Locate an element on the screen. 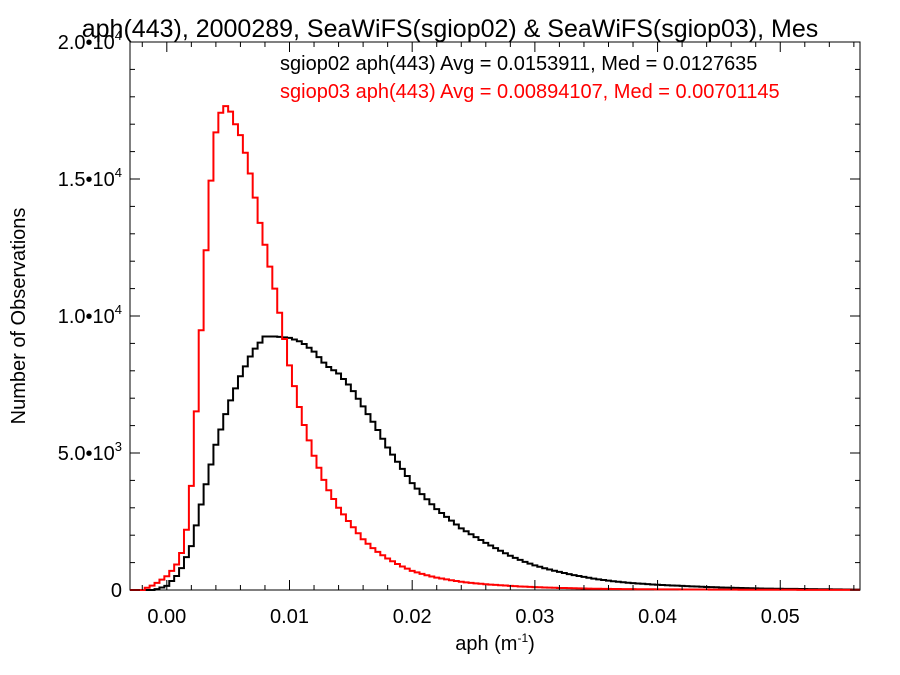 This screenshot has height=675, width=900. x-tick-label: 0.02 is located at coordinates (412, 617).